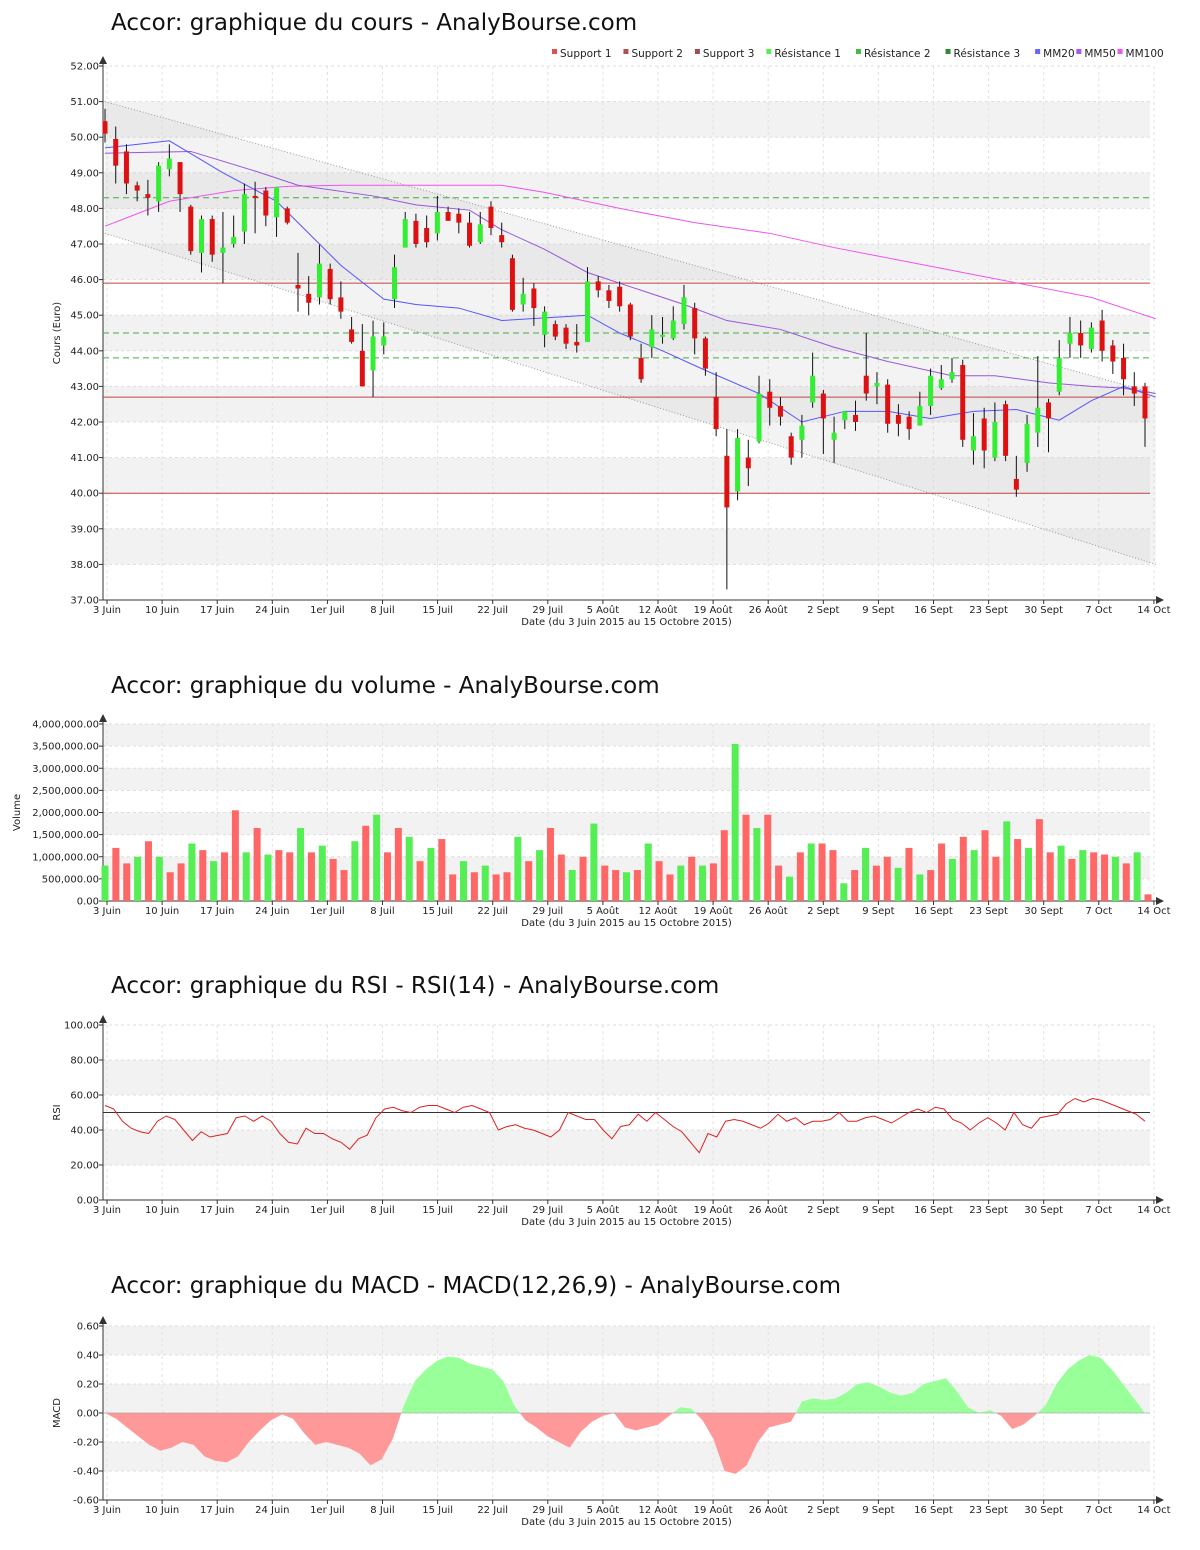 The height and width of the screenshot is (1550, 1200). I want to click on mm50-line, so click(630, 272).